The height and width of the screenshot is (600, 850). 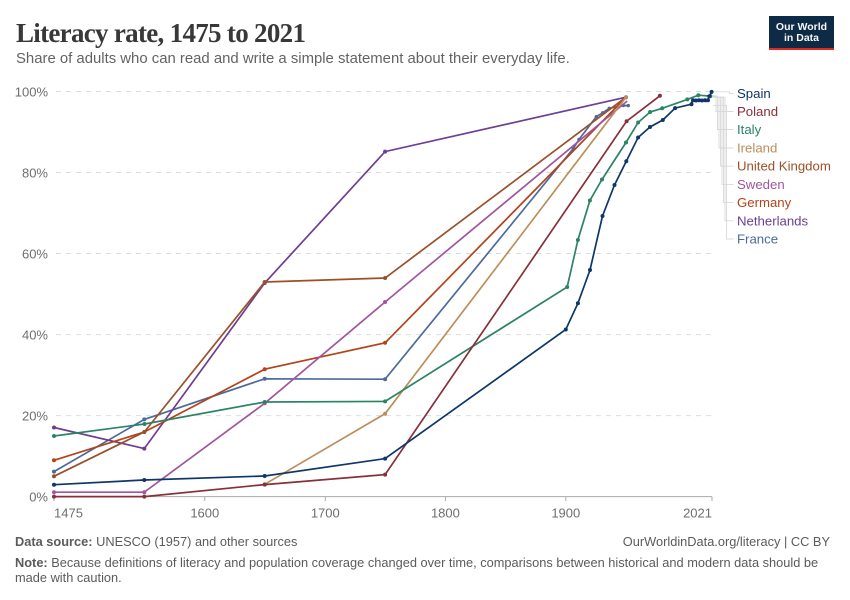 I want to click on svg-text: 1700, so click(x=325, y=513).